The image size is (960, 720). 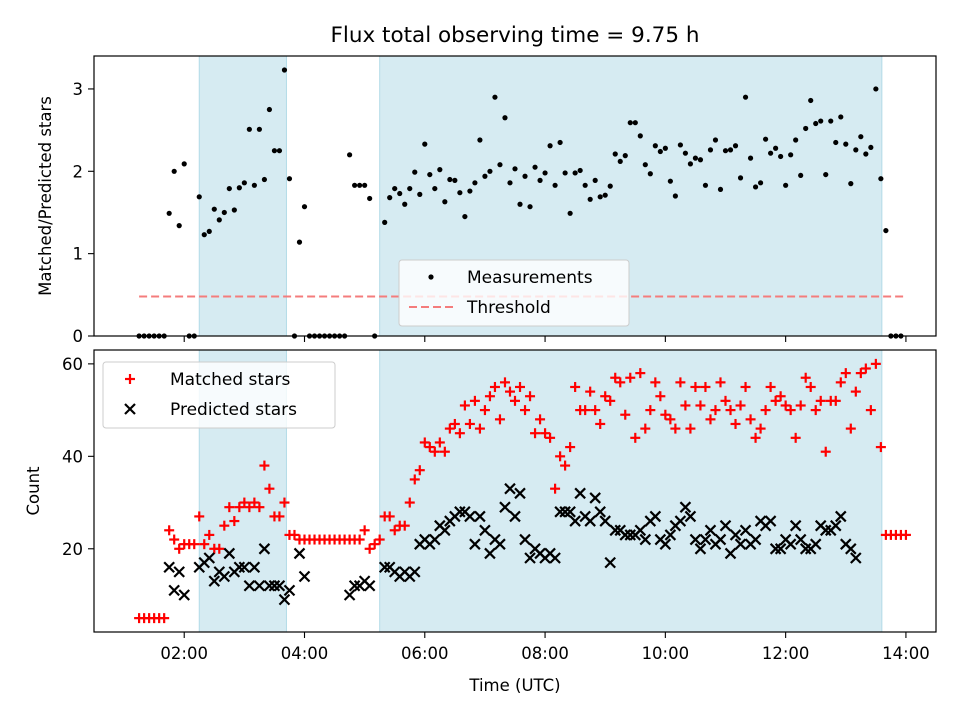 What do you see at coordinates (786, 653) in the screenshot?
I see `x-tick-label: 12:00` at bounding box center [786, 653].